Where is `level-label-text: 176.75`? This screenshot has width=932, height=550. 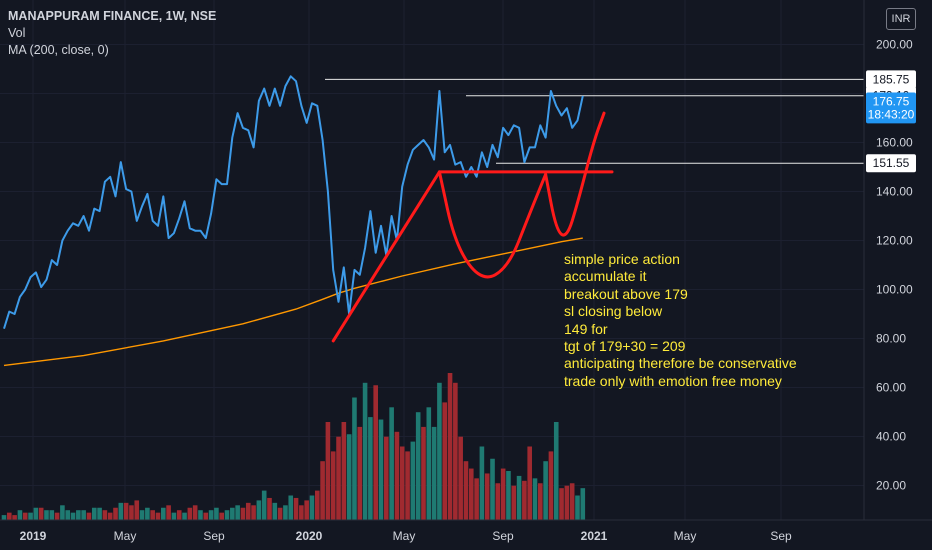 level-label-text: 176.75 is located at coordinates (891, 101).